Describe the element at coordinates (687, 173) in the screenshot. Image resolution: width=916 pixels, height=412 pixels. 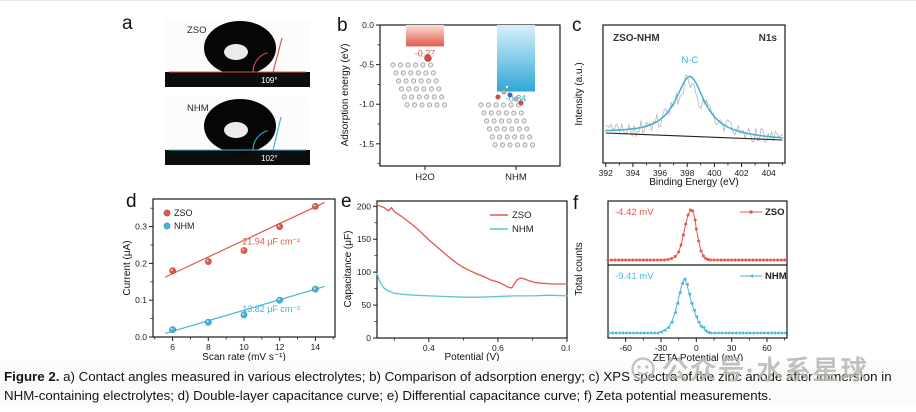
I see `svg-text: 398` at that location.